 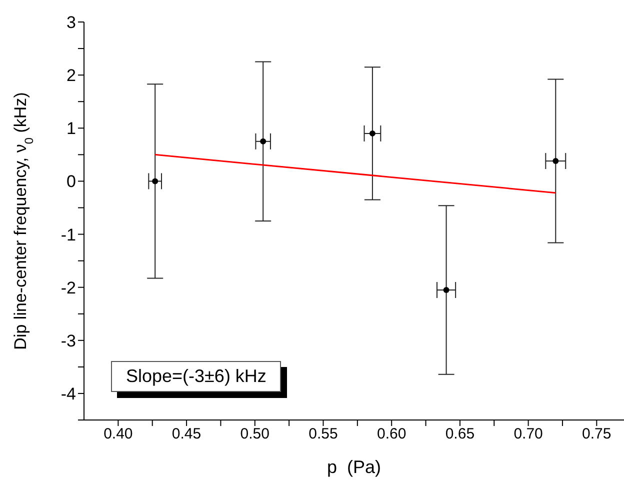 What do you see at coordinates (323, 434) in the screenshot?
I see `x-tick-label: 0.55` at bounding box center [323, 434].